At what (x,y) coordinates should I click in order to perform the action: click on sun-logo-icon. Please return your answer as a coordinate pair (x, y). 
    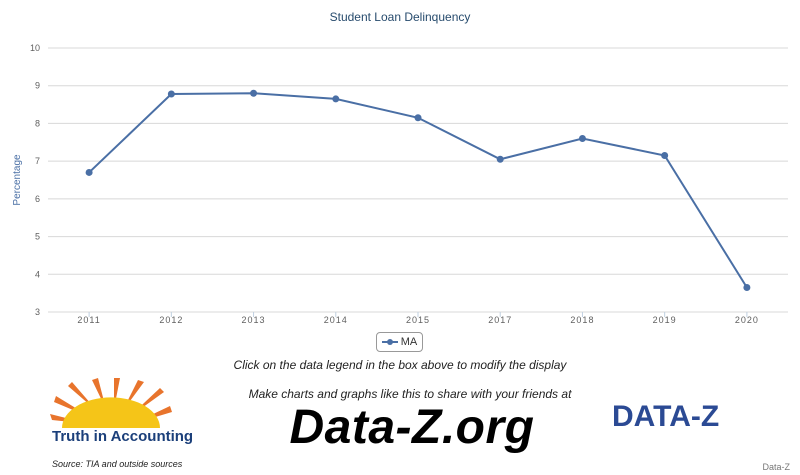
    Looking at the image, I should click on (111, 403).